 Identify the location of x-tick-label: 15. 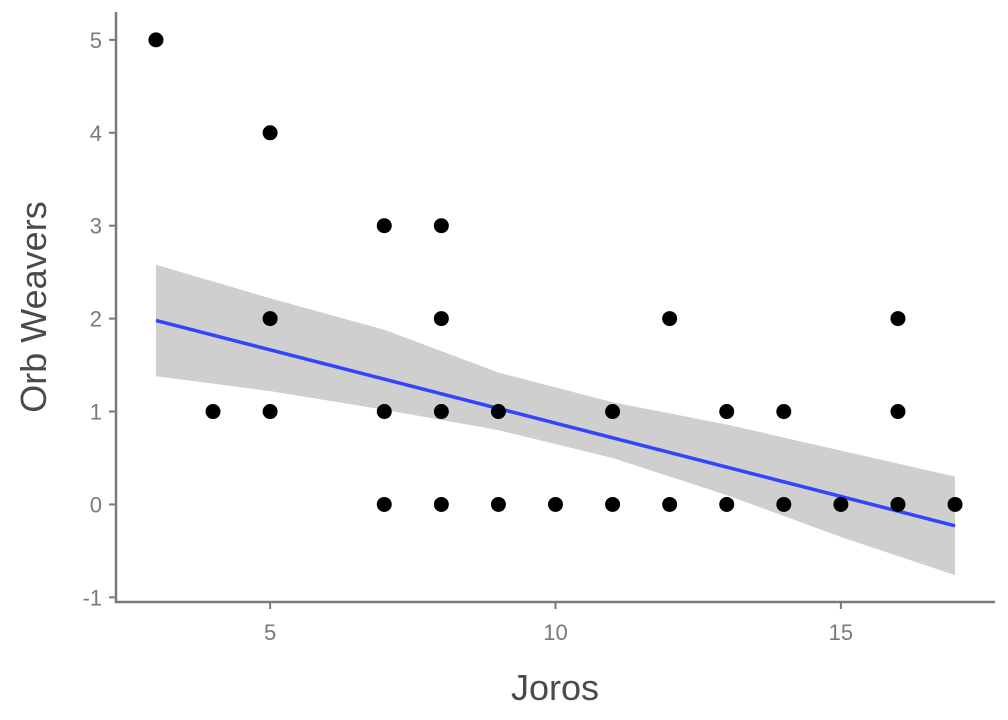
(841, 632).